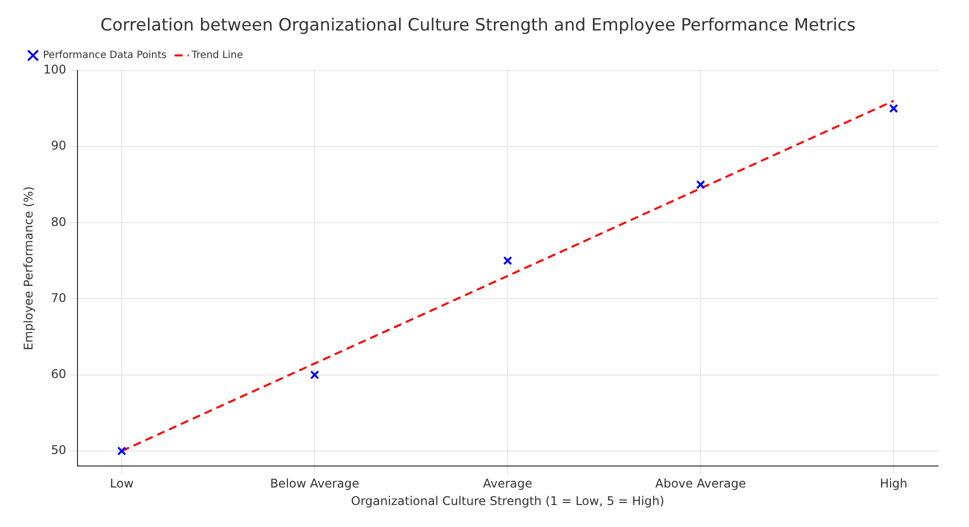 This screenshot has width=969, height=527. I want to click on legend-label: Trend Line, so click(217, 55).